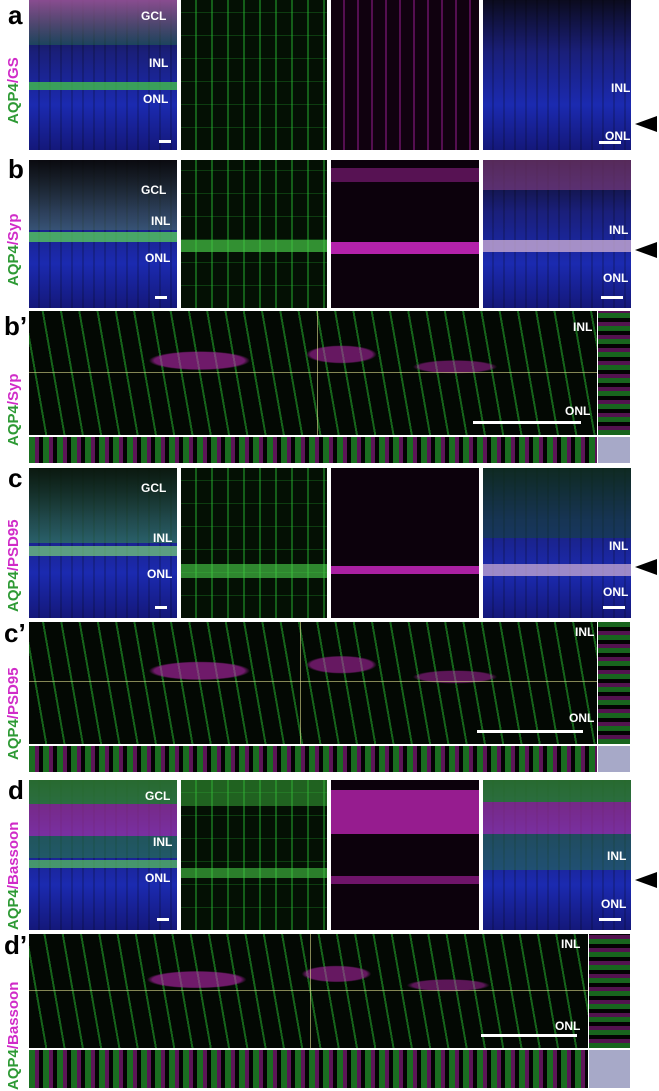  I want to click on panel-d-magenta-channel, so click(405, 855).